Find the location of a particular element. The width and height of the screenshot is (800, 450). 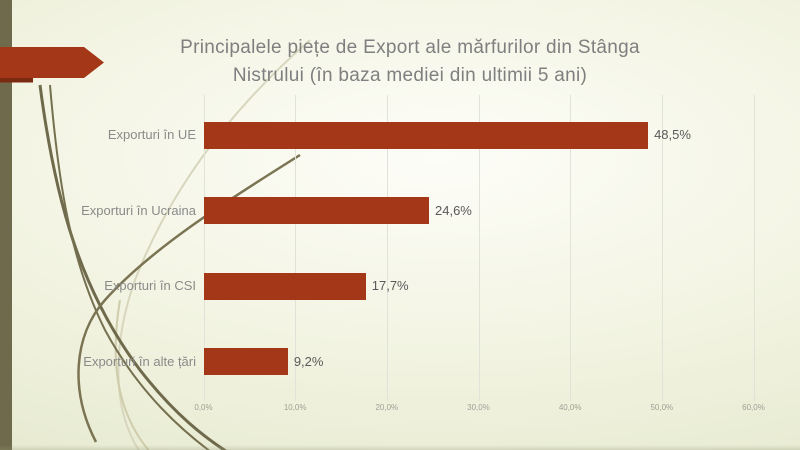

x-axis-tick-label: 50,0% is located at coordinates (662, 407).